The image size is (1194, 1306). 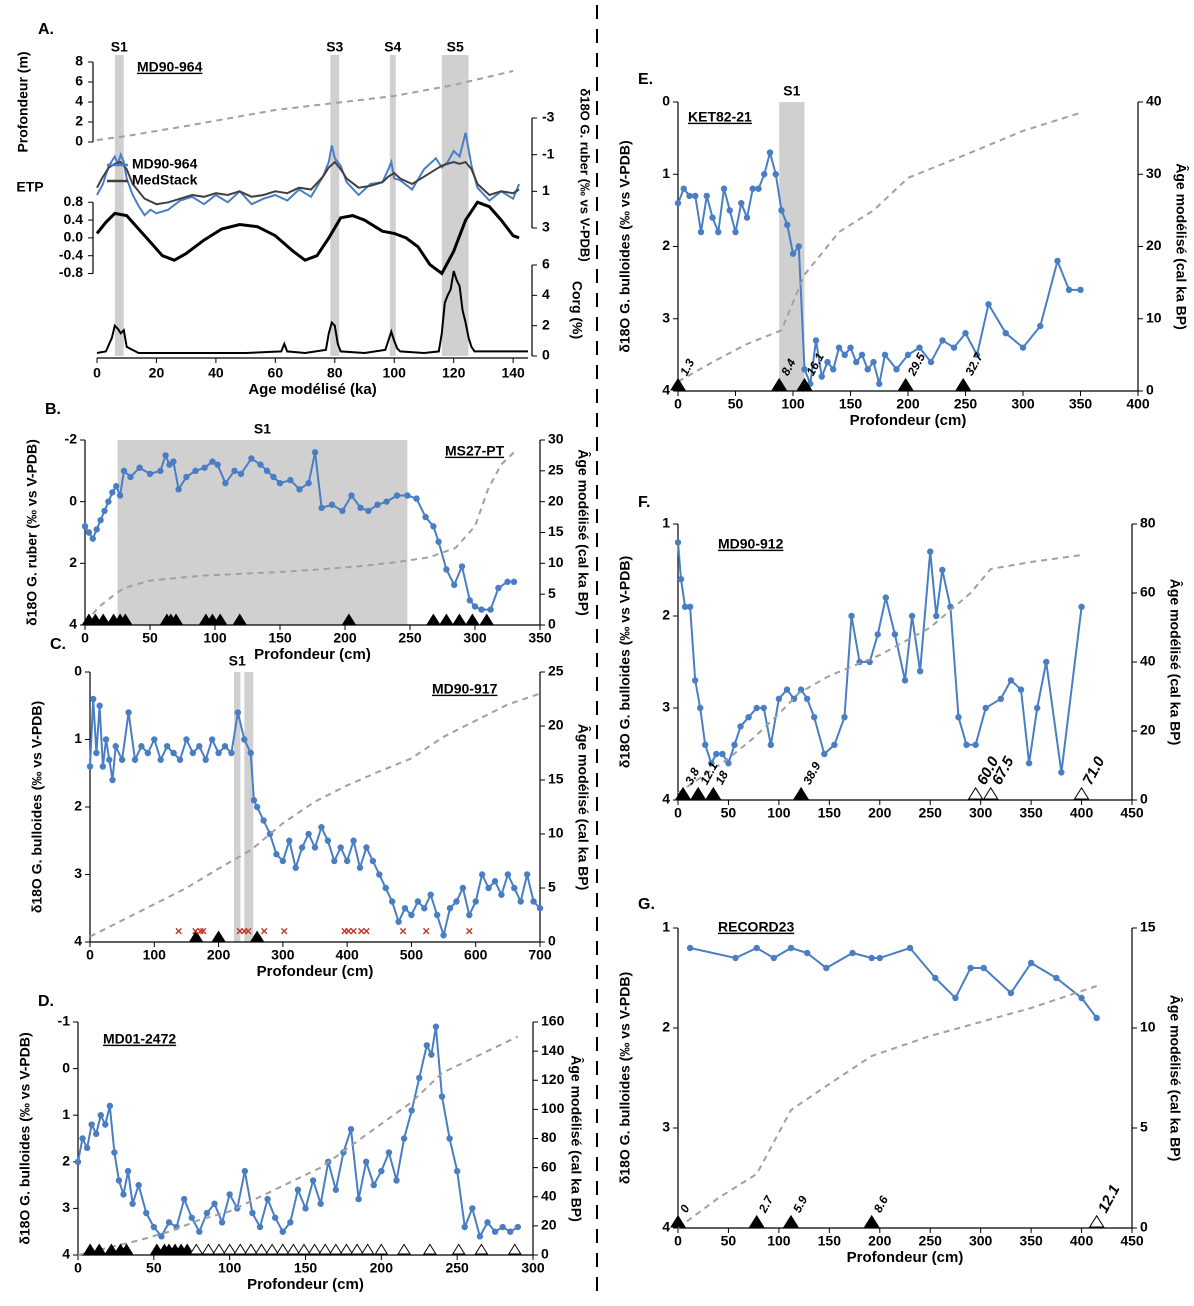 What do you see at coordinates (157, 373) in the screenshot?
I see `x-tick-label: 20` at bounding box center [157, 373].